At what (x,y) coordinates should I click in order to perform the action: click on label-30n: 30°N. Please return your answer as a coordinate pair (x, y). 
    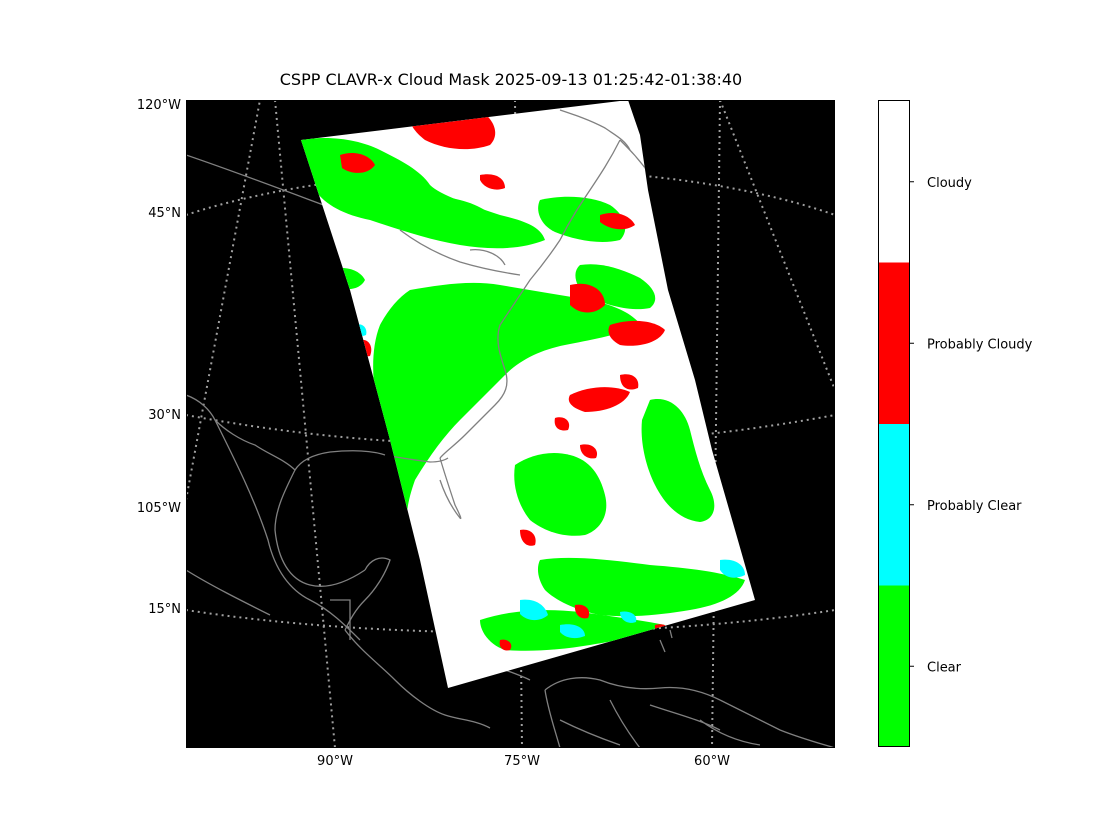
    Looking at the image, I should click on (164, 415).